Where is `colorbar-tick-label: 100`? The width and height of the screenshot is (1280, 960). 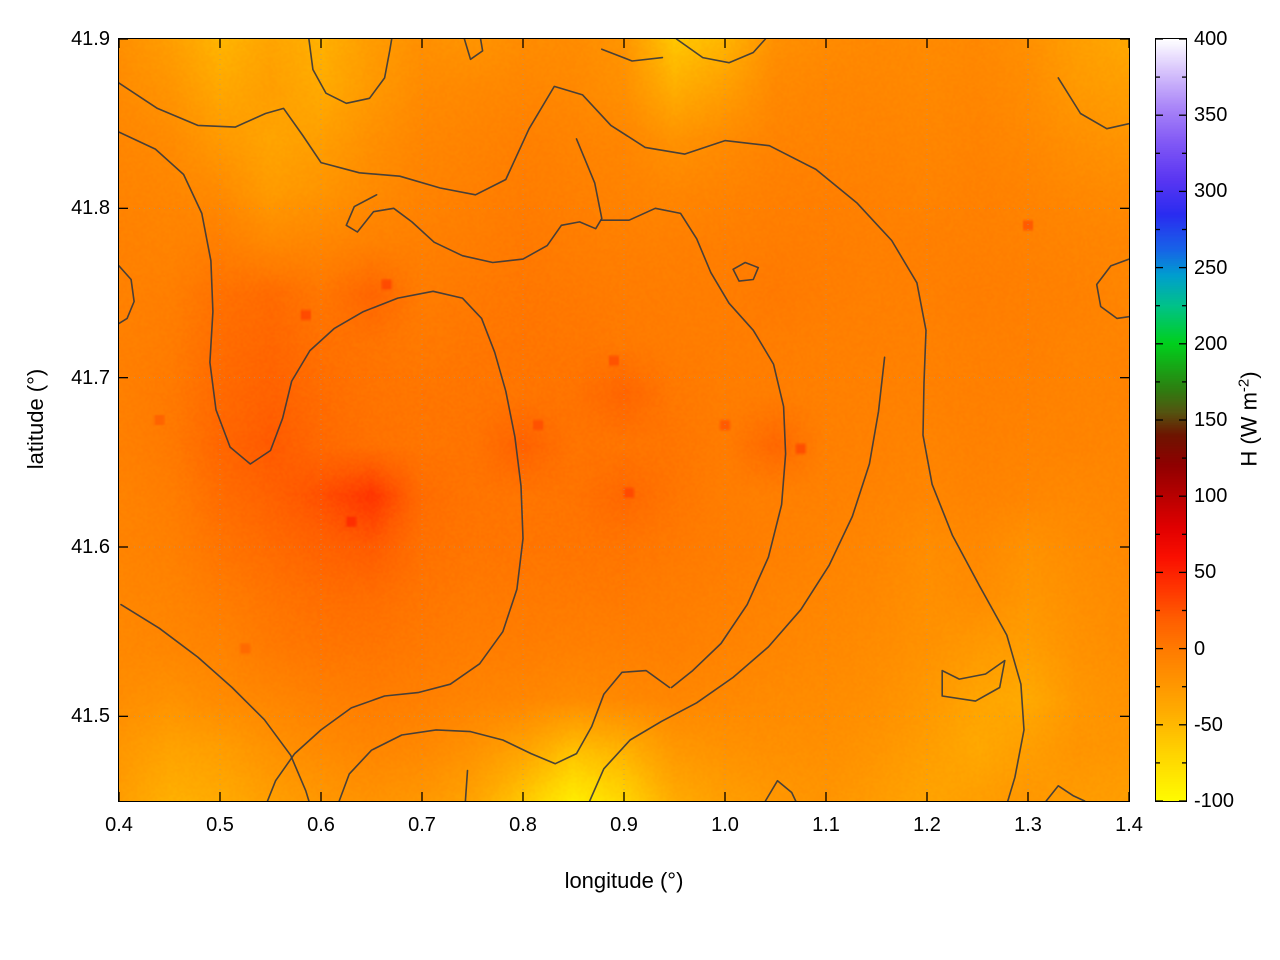
colorbar-tick-label: 100 is located at coordinates (1211, 496).